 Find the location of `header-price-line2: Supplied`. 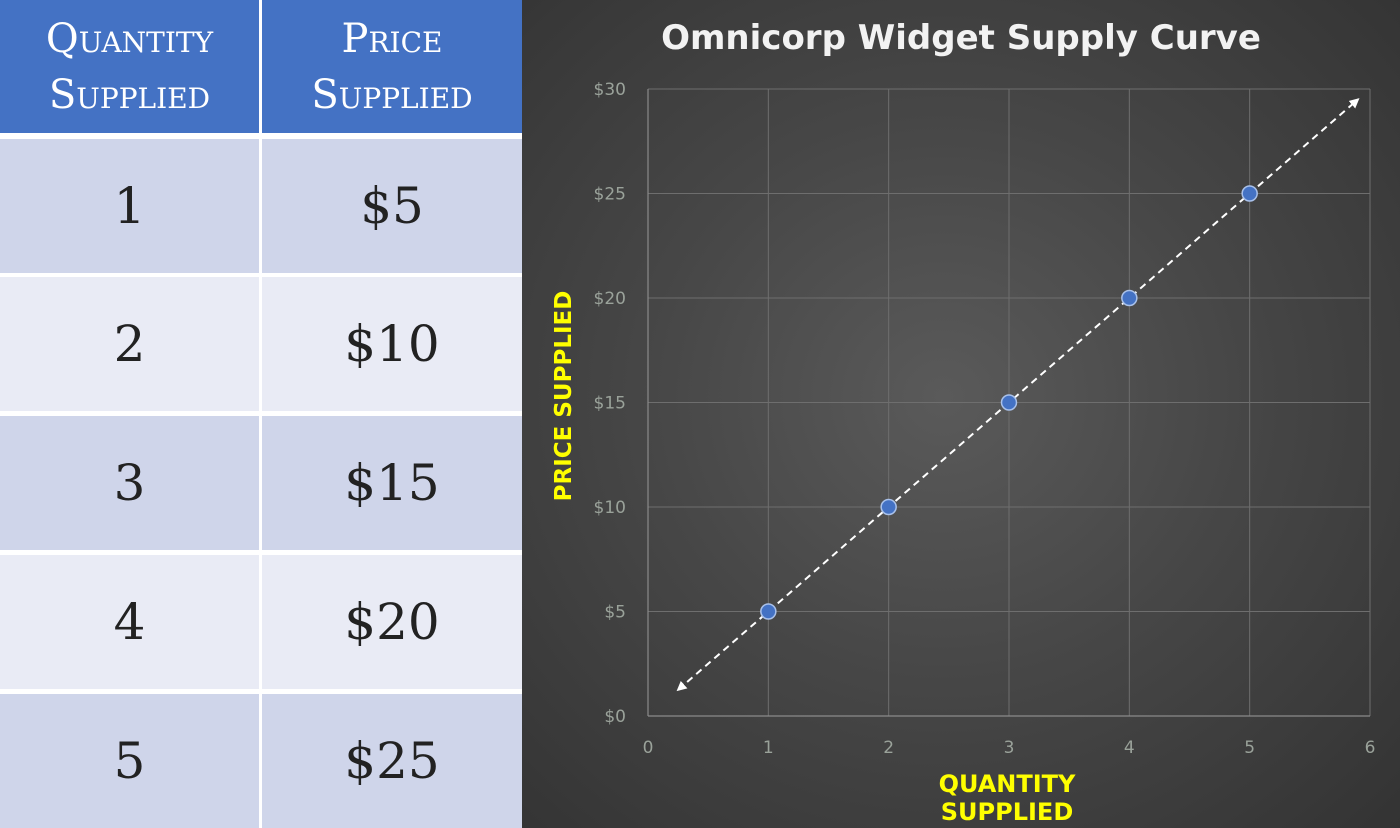

header-price-line2: Supplied is located at coordinates (392, 94).